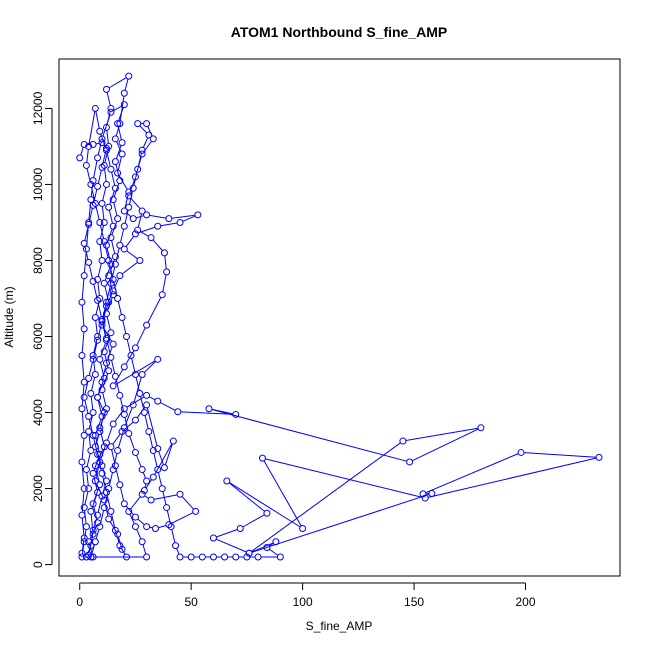  Describe the element at coordinates (38, 488) in the screenshot. I see `y-tick-label: 2000` at that location.